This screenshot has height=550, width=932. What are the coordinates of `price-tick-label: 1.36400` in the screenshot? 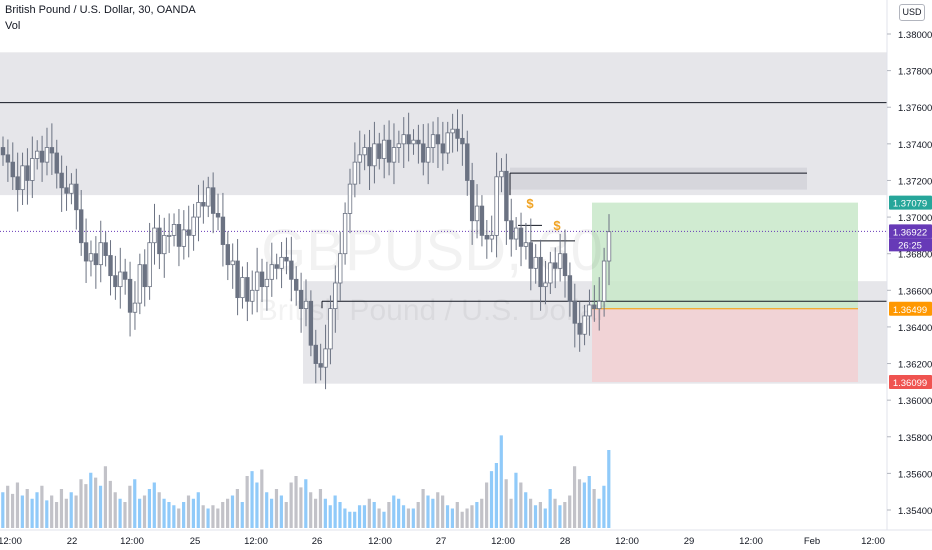 It's located at (915, 328).